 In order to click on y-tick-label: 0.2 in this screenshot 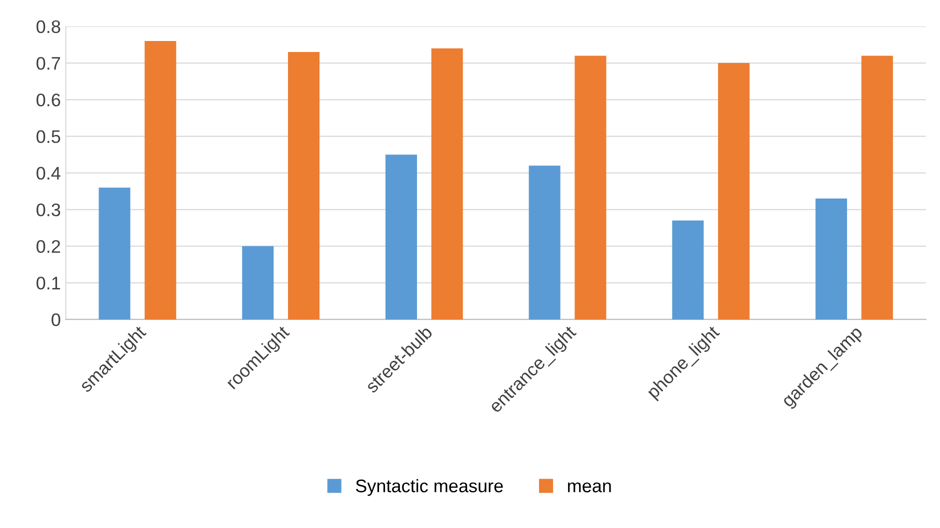, I will do `click(48, 246)`.